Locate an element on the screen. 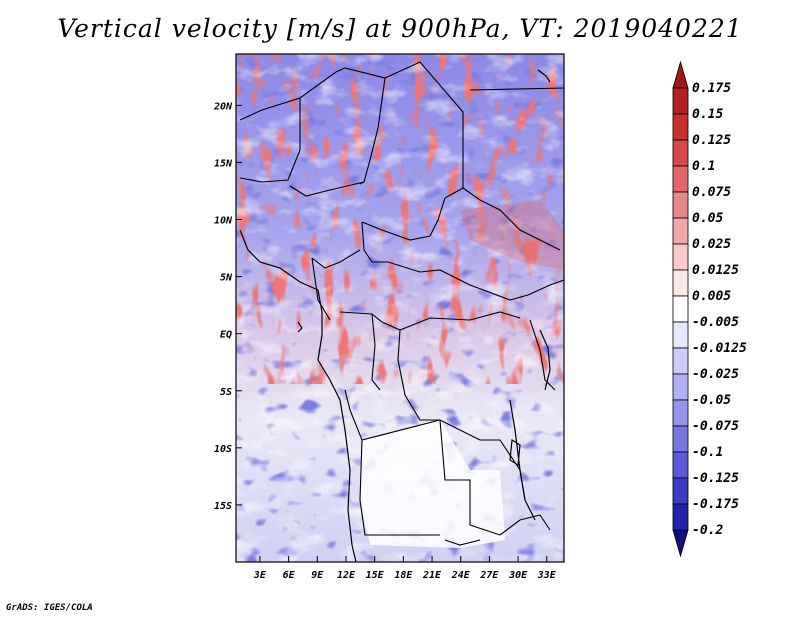  lon-tick-label: 33E is located at coordinates (547, 575).